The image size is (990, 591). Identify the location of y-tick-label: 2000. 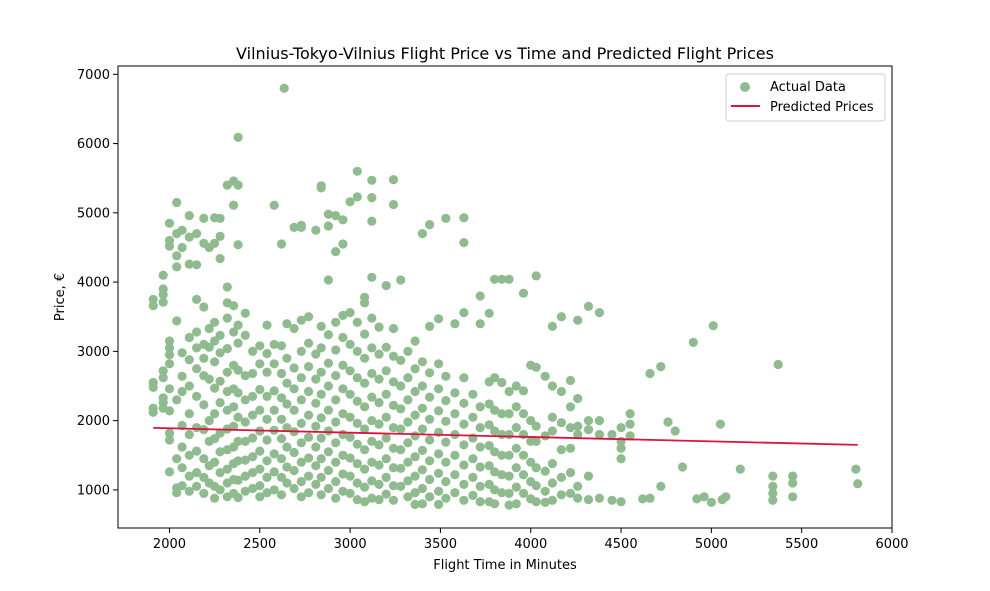
(93, 421).